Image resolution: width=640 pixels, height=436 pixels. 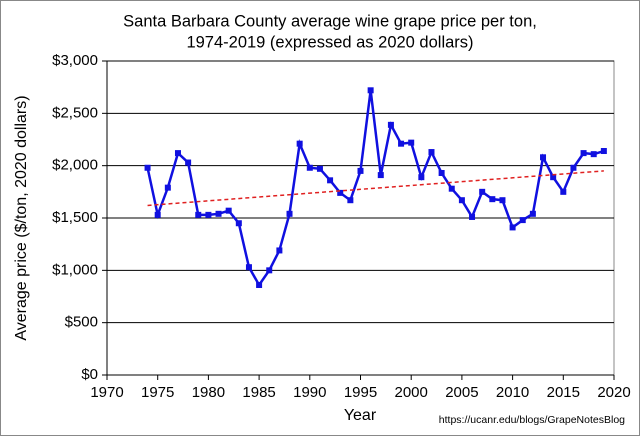 I want to click on y-tick-label: $3,000, so click(x=75, y=60).